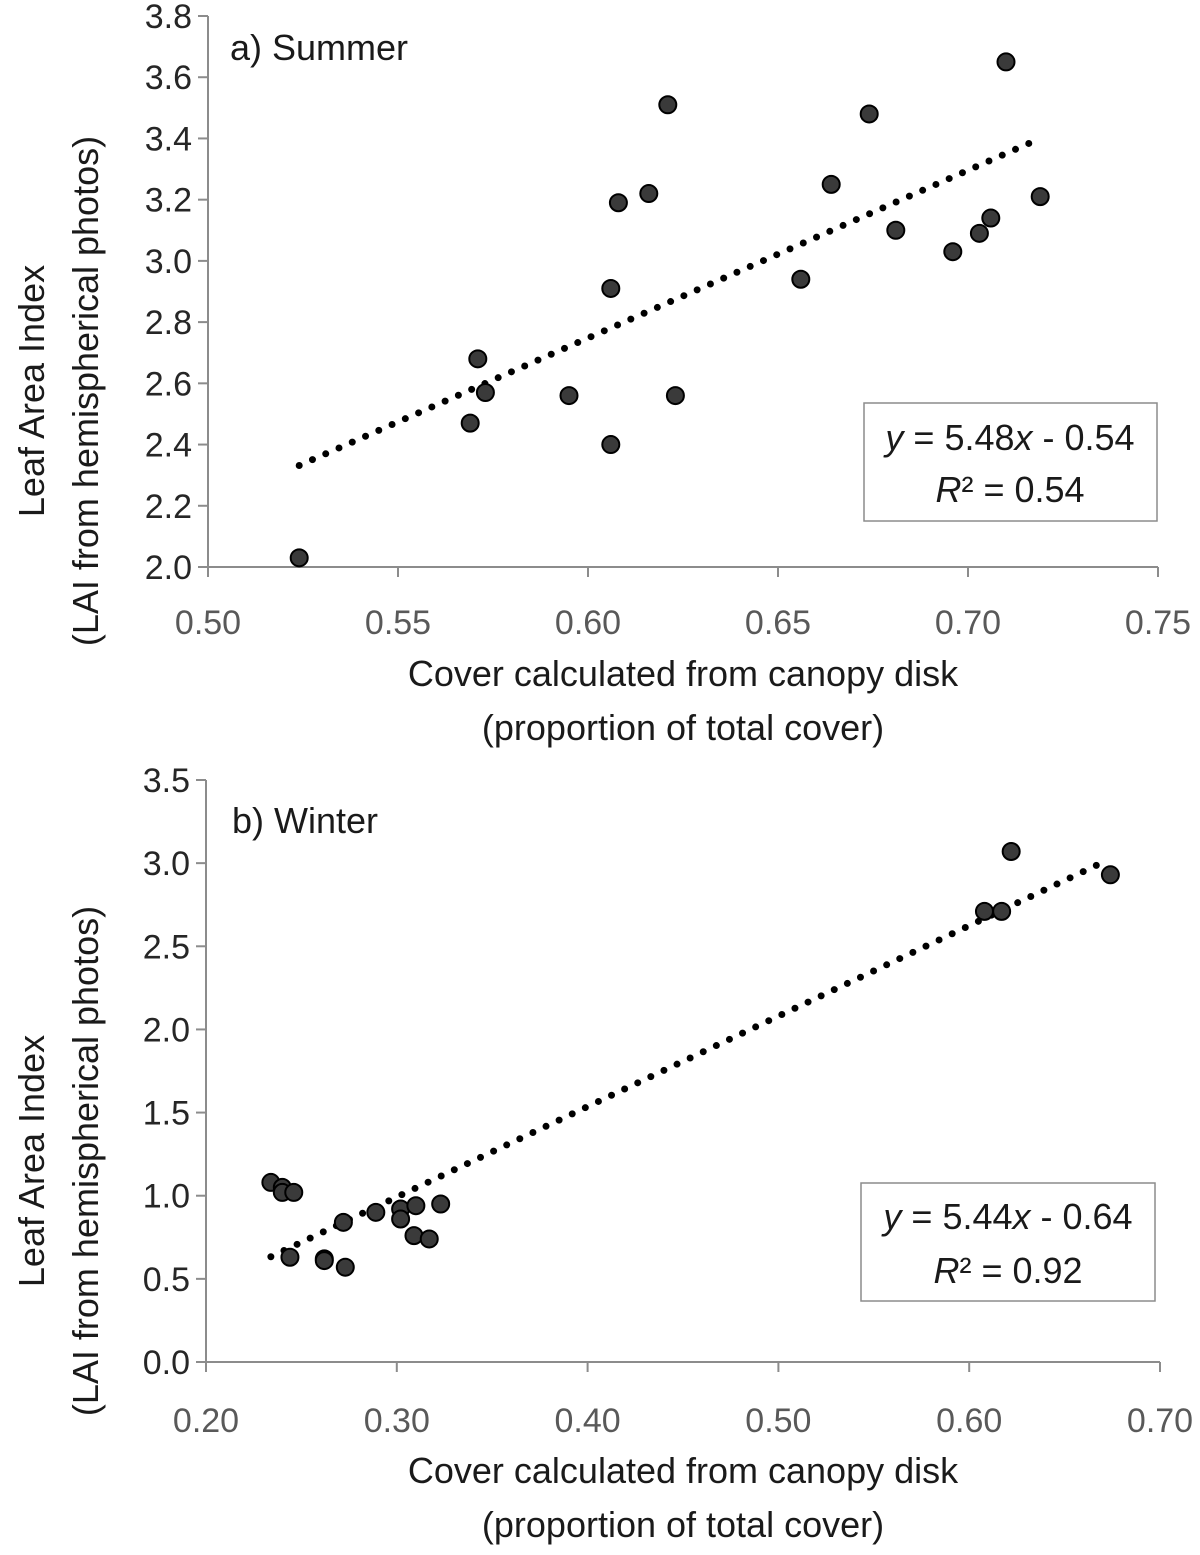 Image resolution: width=1200 pixels, height=1555 pixels. I want to click on winter-r-squared: R² = 0.92, so click(1007, 1270).